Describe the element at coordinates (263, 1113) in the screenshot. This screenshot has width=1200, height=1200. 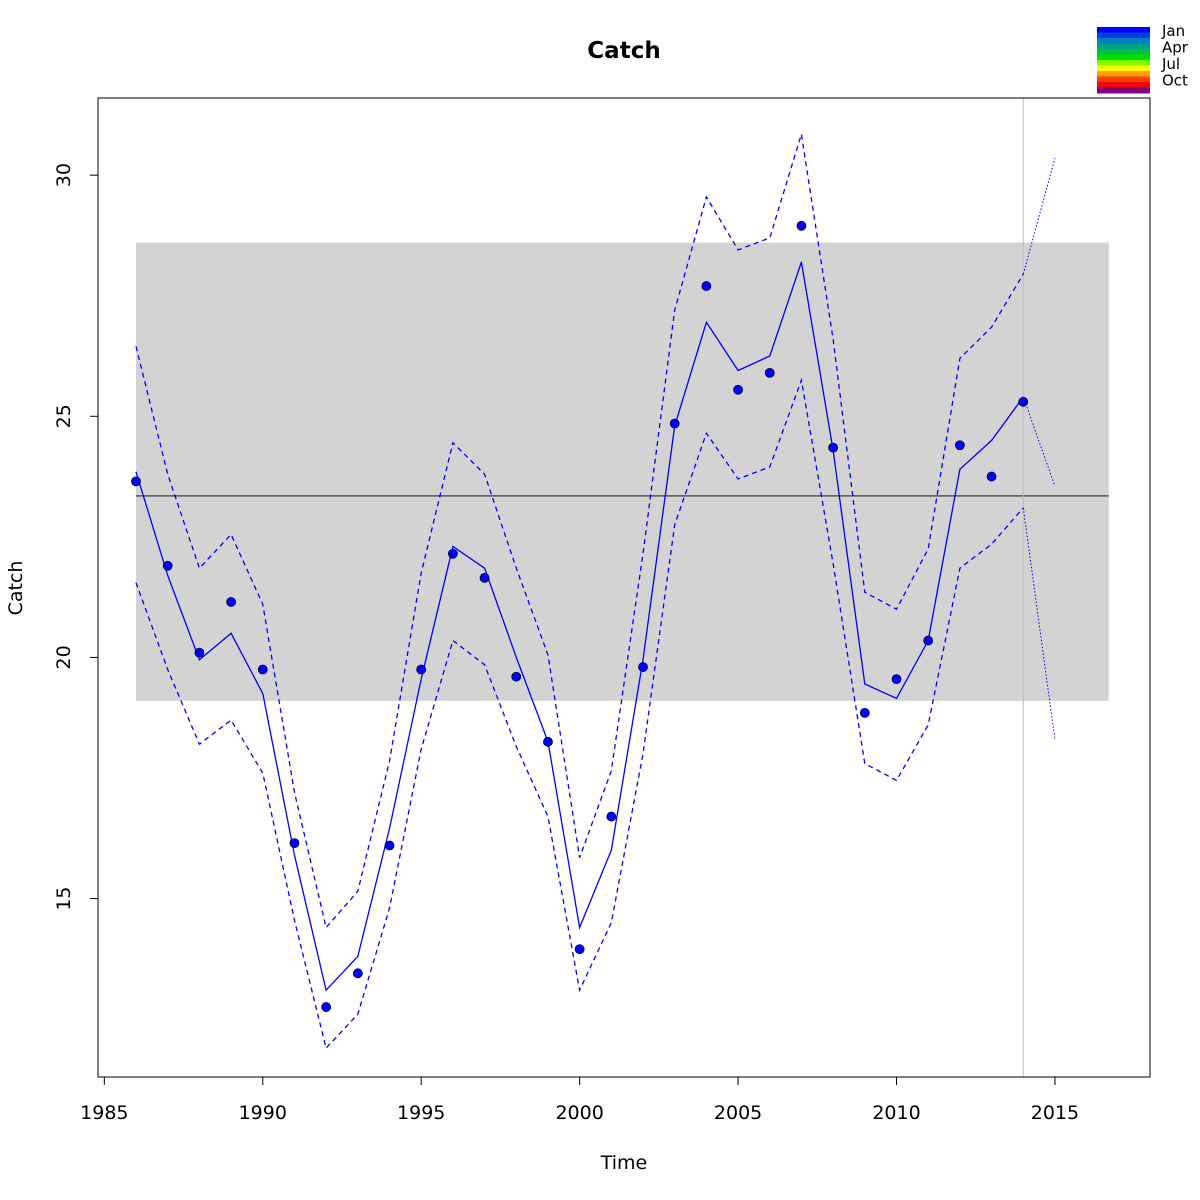
I see `x-tick-label: 1990` at that location.